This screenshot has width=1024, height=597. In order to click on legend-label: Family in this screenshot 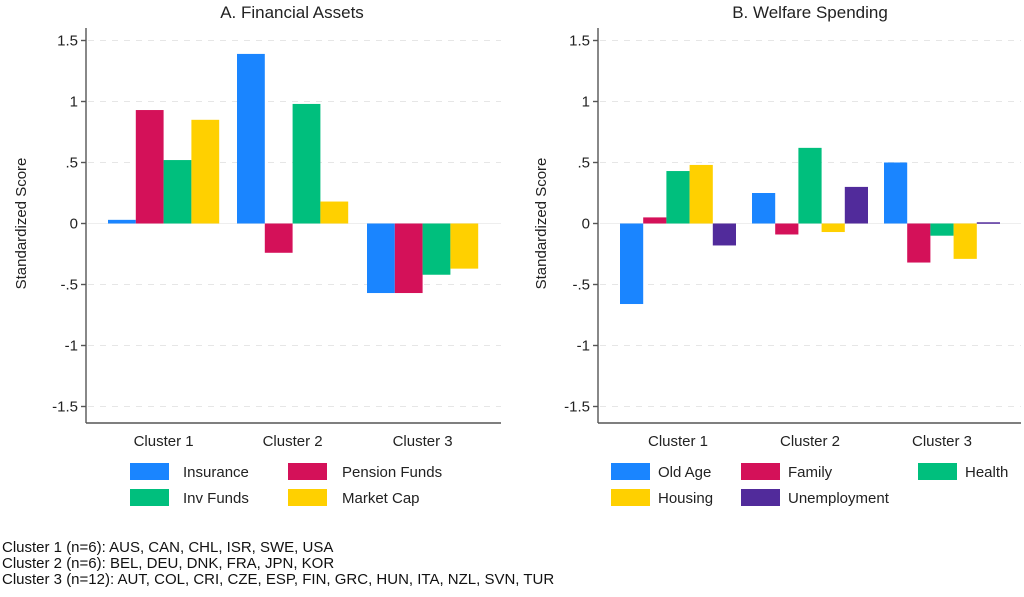, I will do `click(810, 472)`.